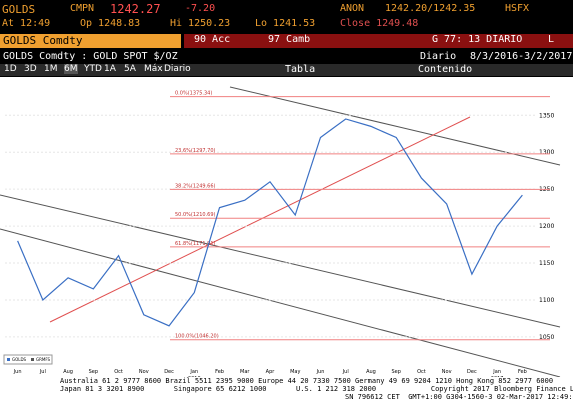 Image resolution: width=573 pixels, height=403 pixels. I want to click on legend-label: GOLDS, so click(19, 359).